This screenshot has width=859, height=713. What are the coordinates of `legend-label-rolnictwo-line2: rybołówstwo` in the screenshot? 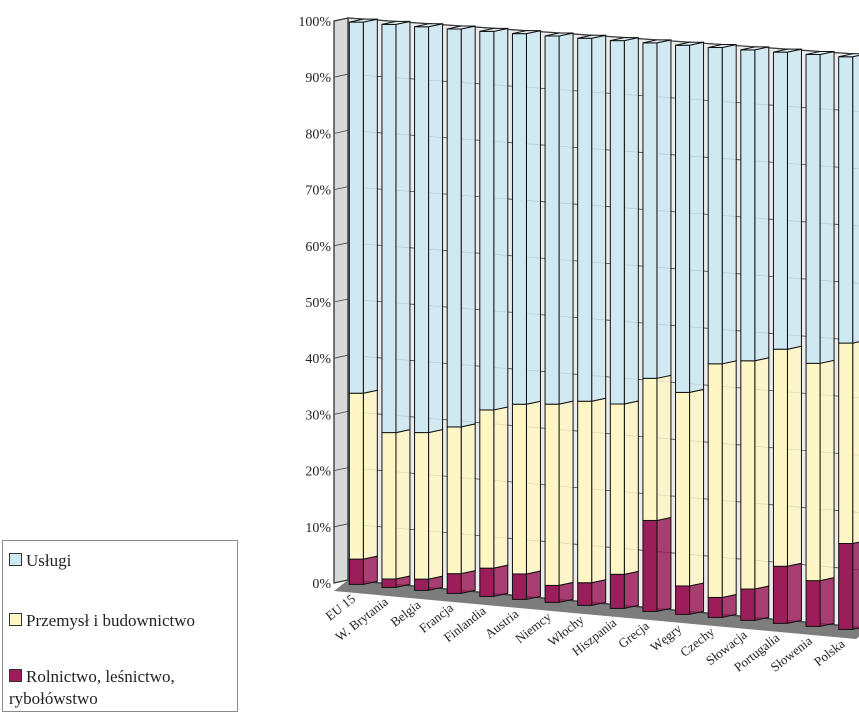 It's located at (53, 699).